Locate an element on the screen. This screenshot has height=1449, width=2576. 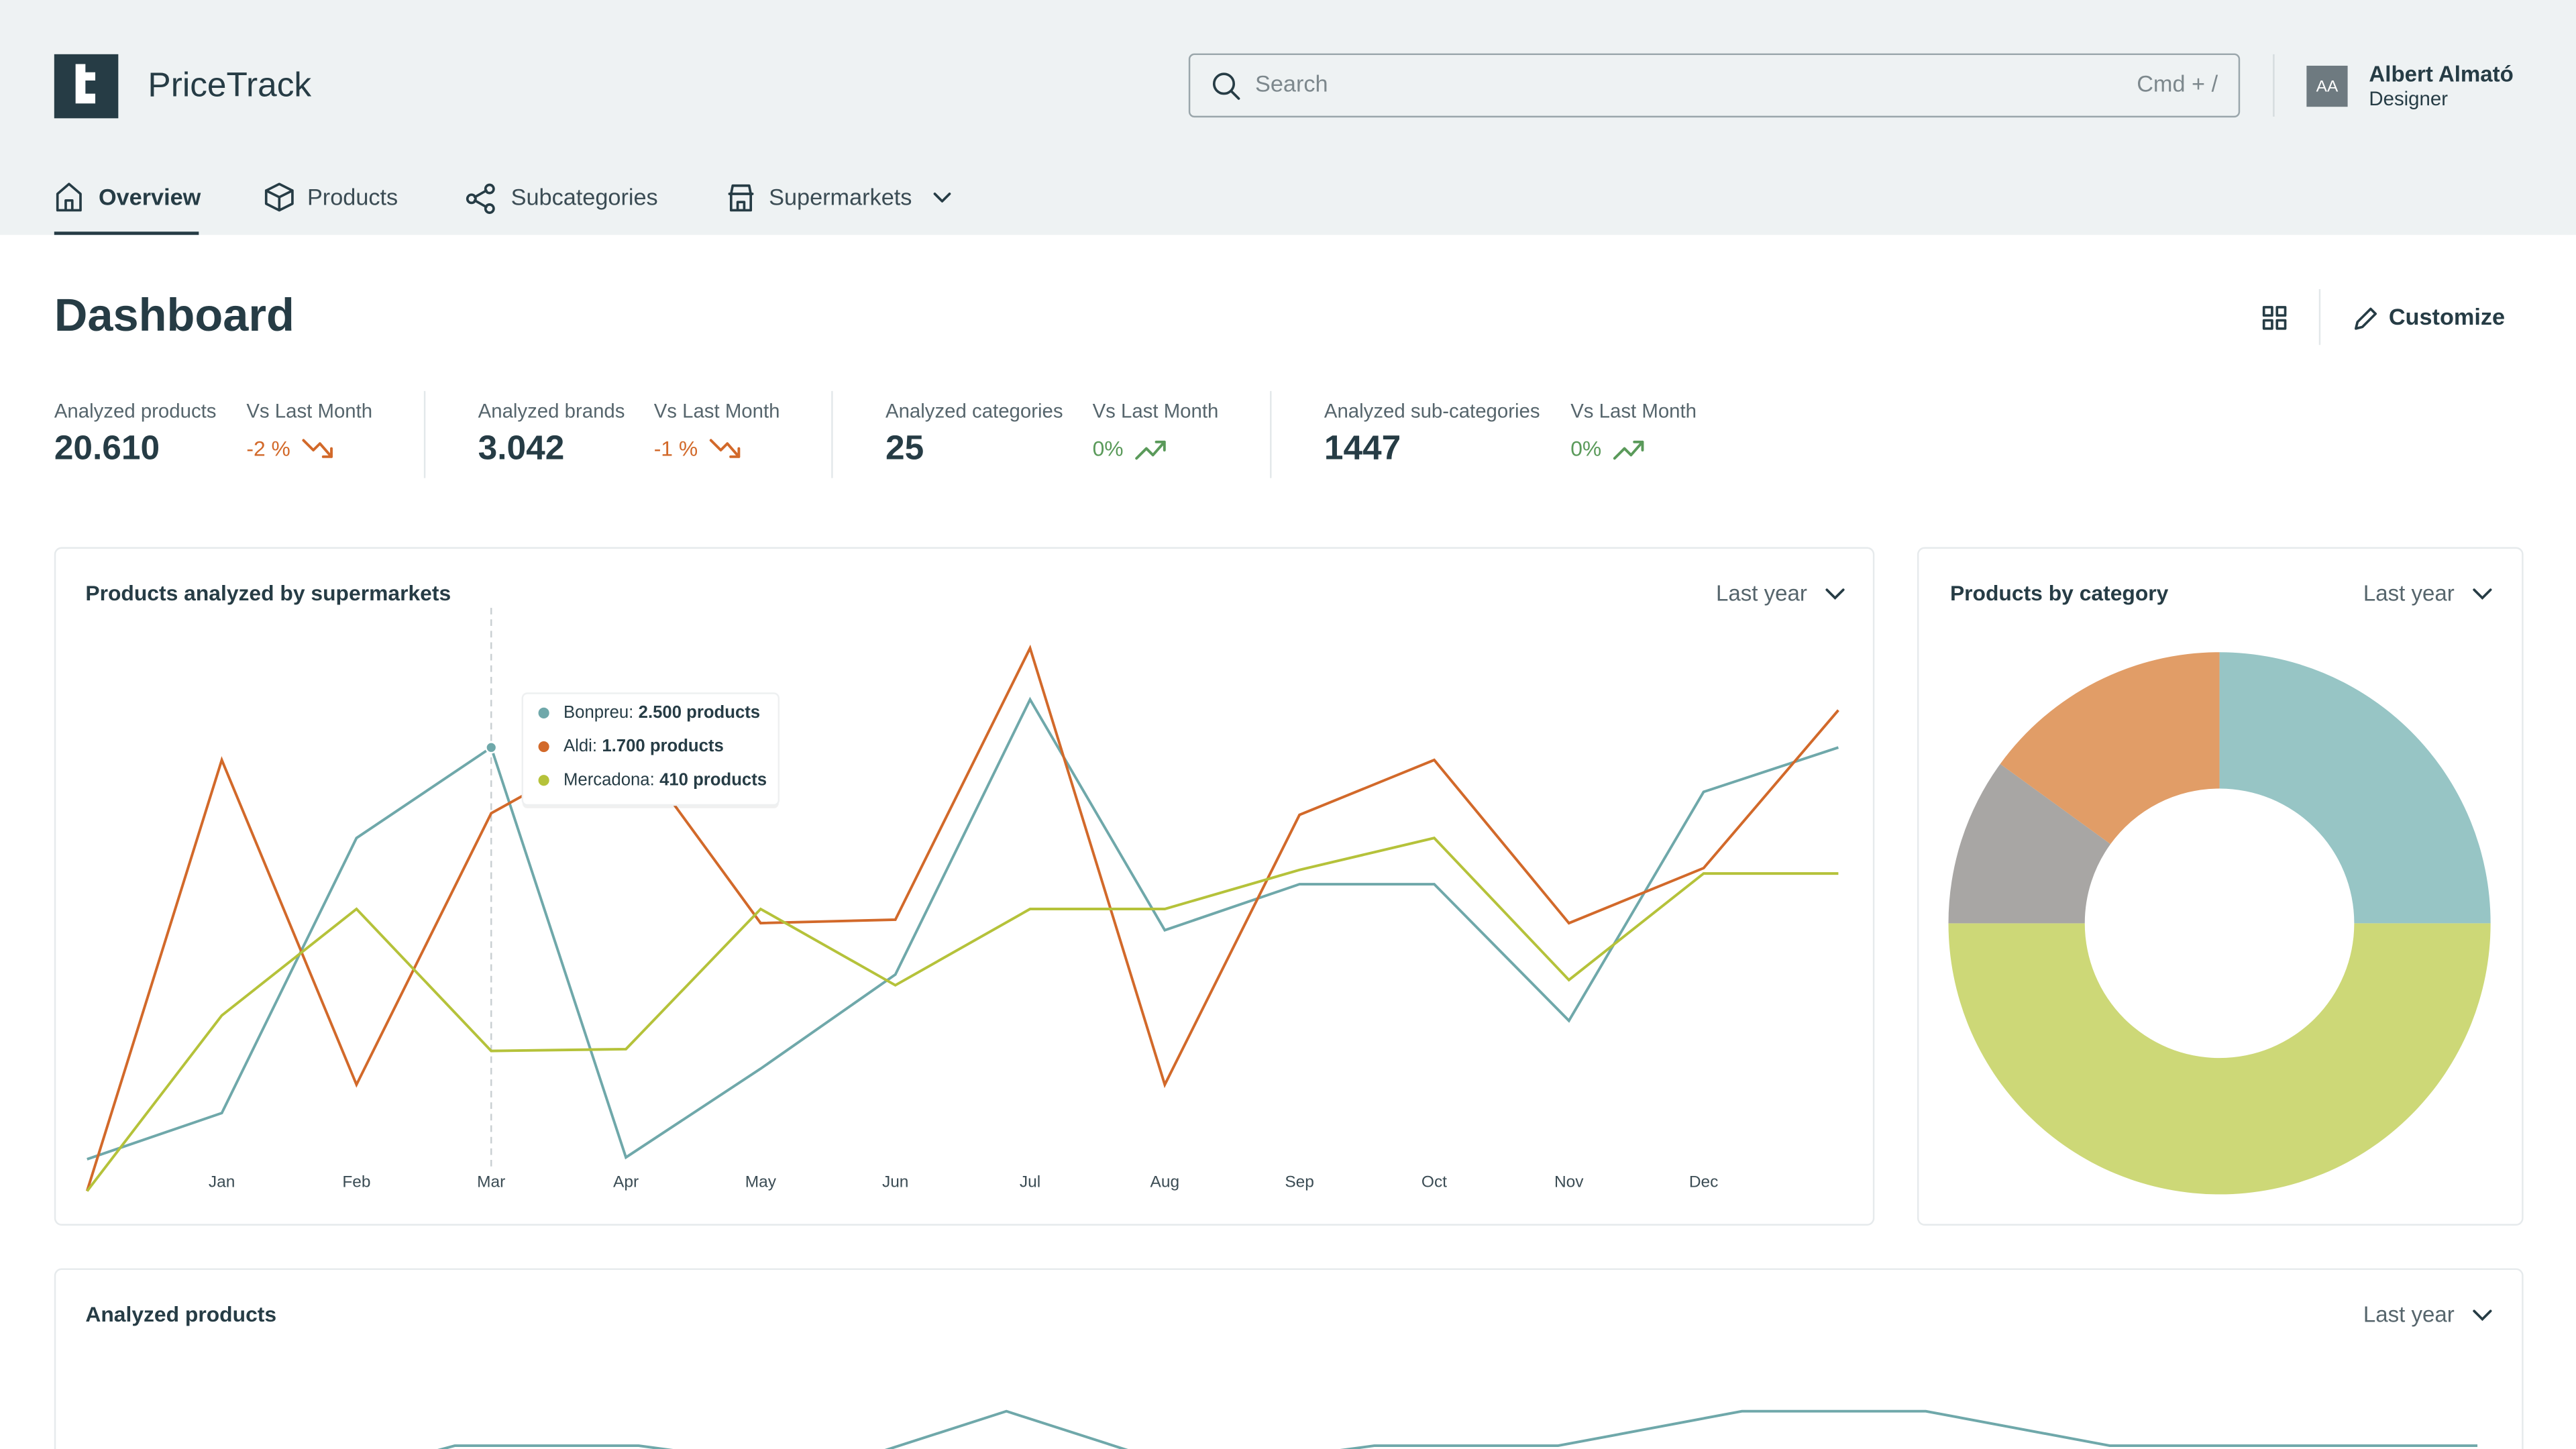
stat-label: Analyzed brands is located at coordinates (551, 411).